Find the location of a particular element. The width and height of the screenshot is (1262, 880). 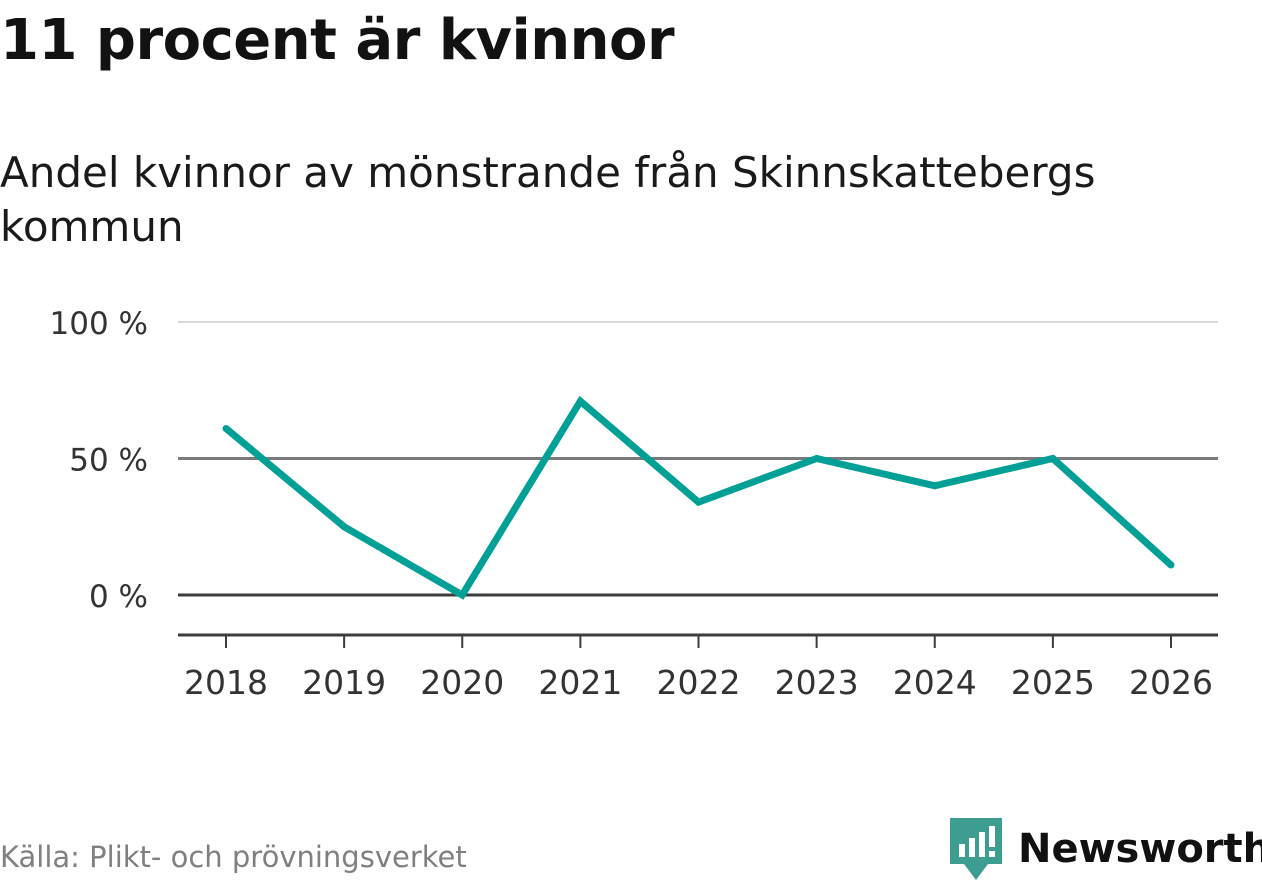

source-note: Källa: Plikt- och prövningsverket is located at coordinates (233, 857).